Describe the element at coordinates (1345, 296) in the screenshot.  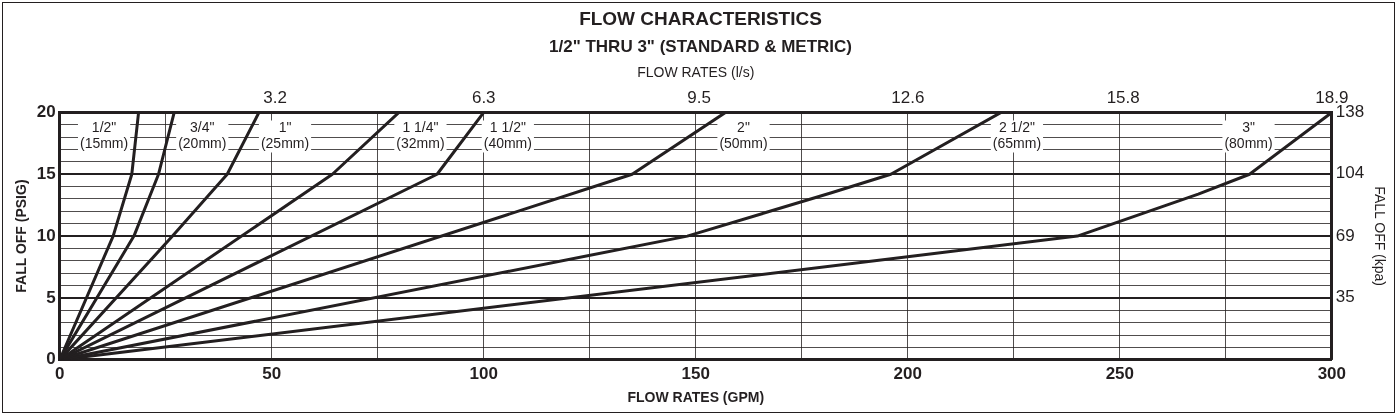
I see `y2-tick-label: 35` at that location.